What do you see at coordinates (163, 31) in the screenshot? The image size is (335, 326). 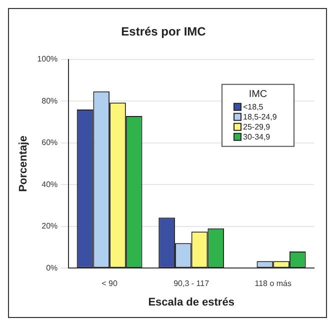 I see `chart-title: Estrés por IMC` at bounding box center [163, 31].